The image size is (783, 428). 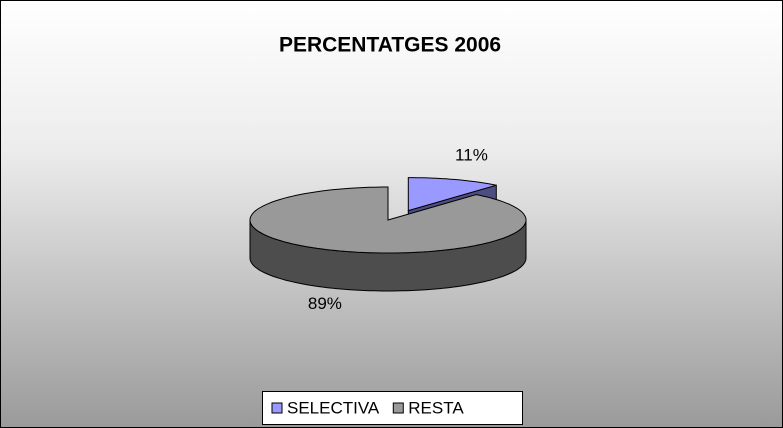 What do you see at coordinates (390, 45) in the screenshot?
I see `chart-title: PERCENTATGES 2006` at bounding box center [390, 45].